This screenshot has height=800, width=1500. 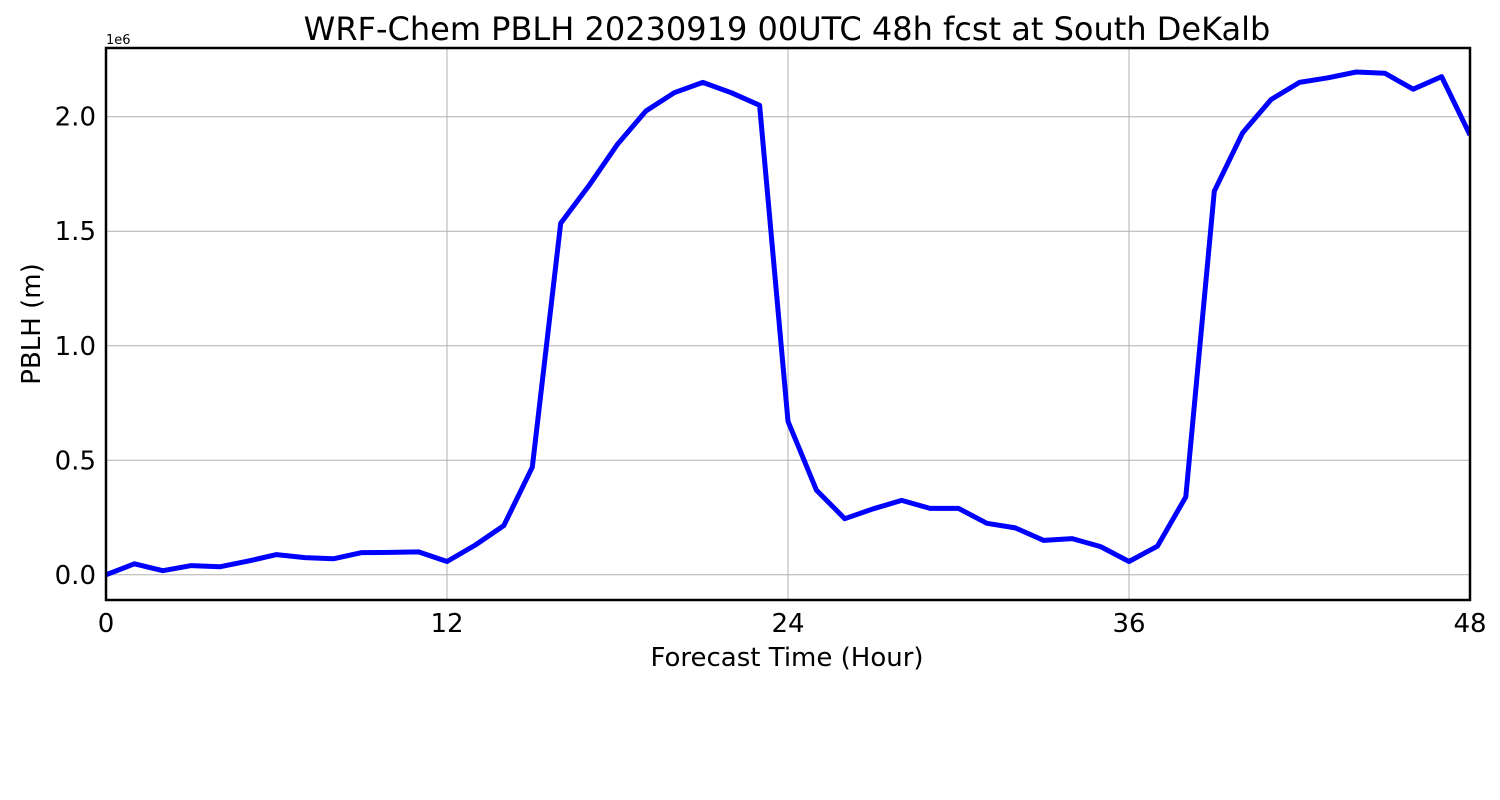 I want to click on y-axis-offset-label: 1e6, so click(x=118, y=40).